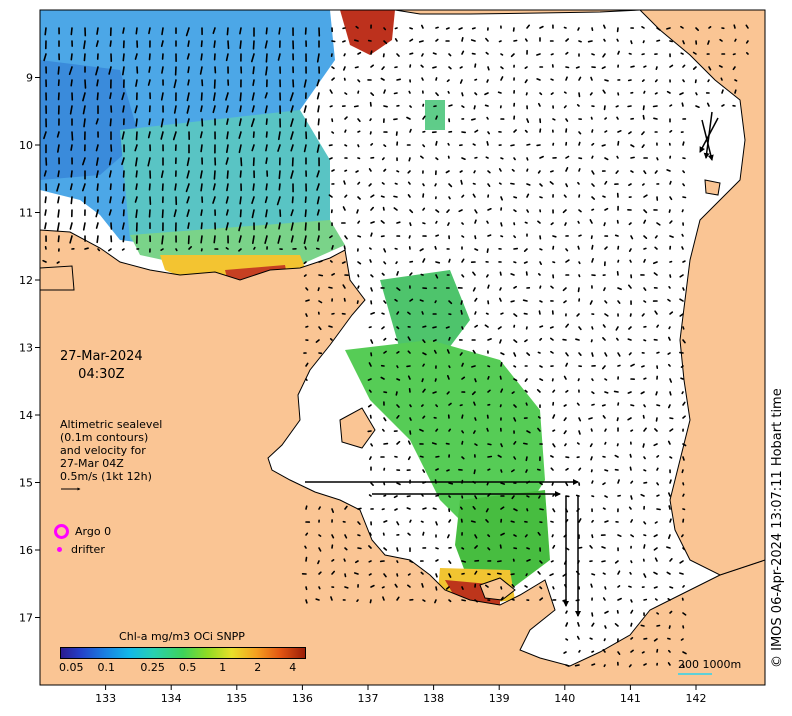 This screenshot has width=792, height=716. What do you see at coordinates (702, 293) in the screenshot?
I see `cape-york` at bounding box center [702, 293].